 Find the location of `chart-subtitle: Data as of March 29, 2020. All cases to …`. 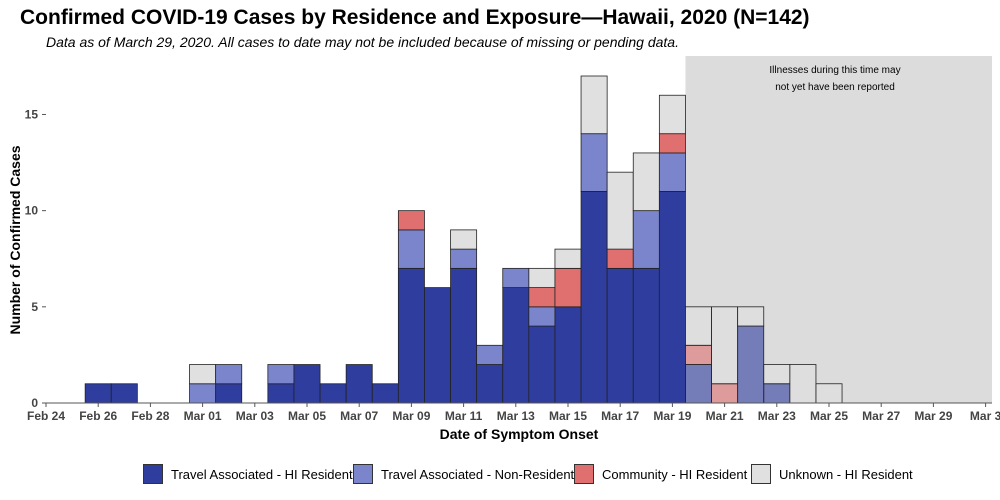

chart-subtitle: Data as of March 29, 2020. All cases to … is located at coordinates (362, 42).